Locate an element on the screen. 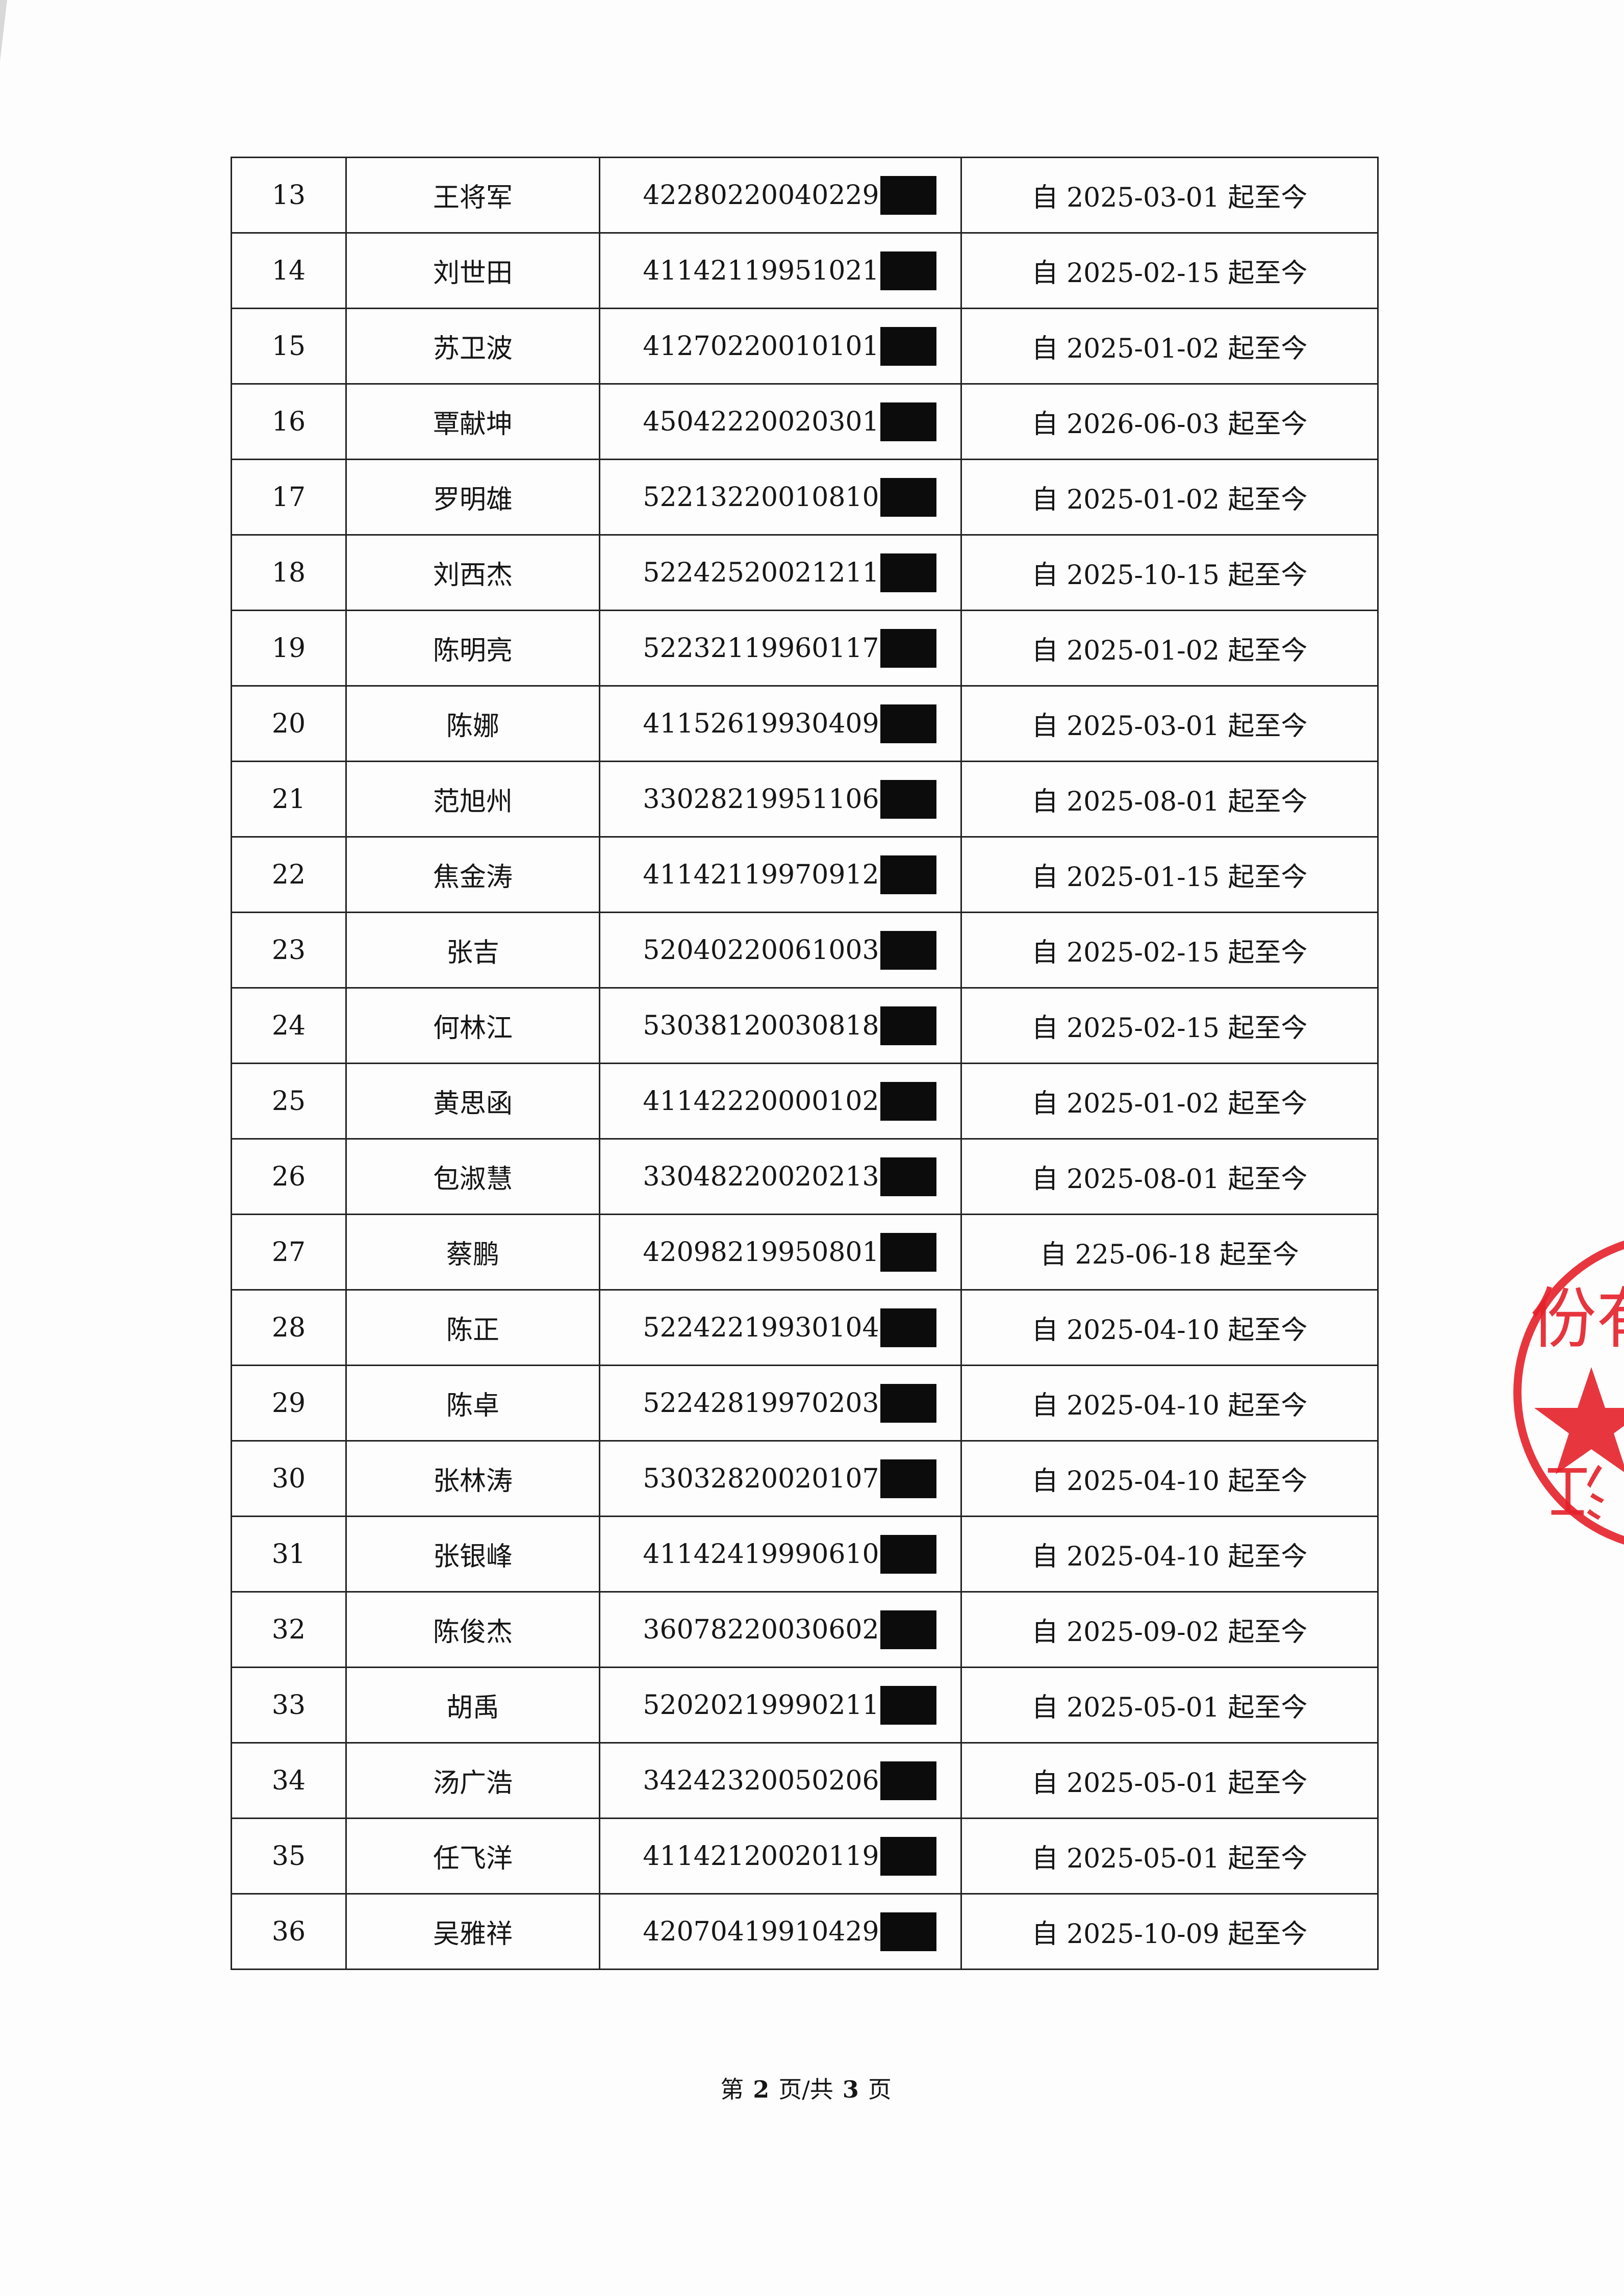 This screenshot has width=1624, height=2296. table-row: 32 陈俊杰 36078220030602 自 2025-09-02 起至今 is located at coordinates (805, 1630).